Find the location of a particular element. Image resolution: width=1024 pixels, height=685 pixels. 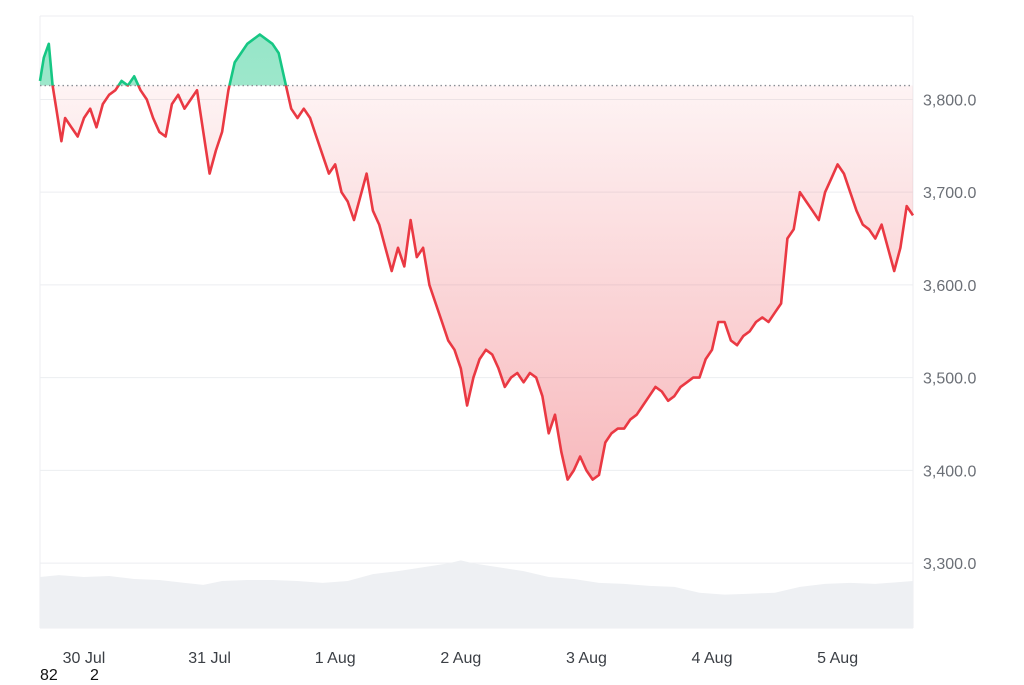

x-tick-label: 4 Aug is located at coordinates (712, 658).